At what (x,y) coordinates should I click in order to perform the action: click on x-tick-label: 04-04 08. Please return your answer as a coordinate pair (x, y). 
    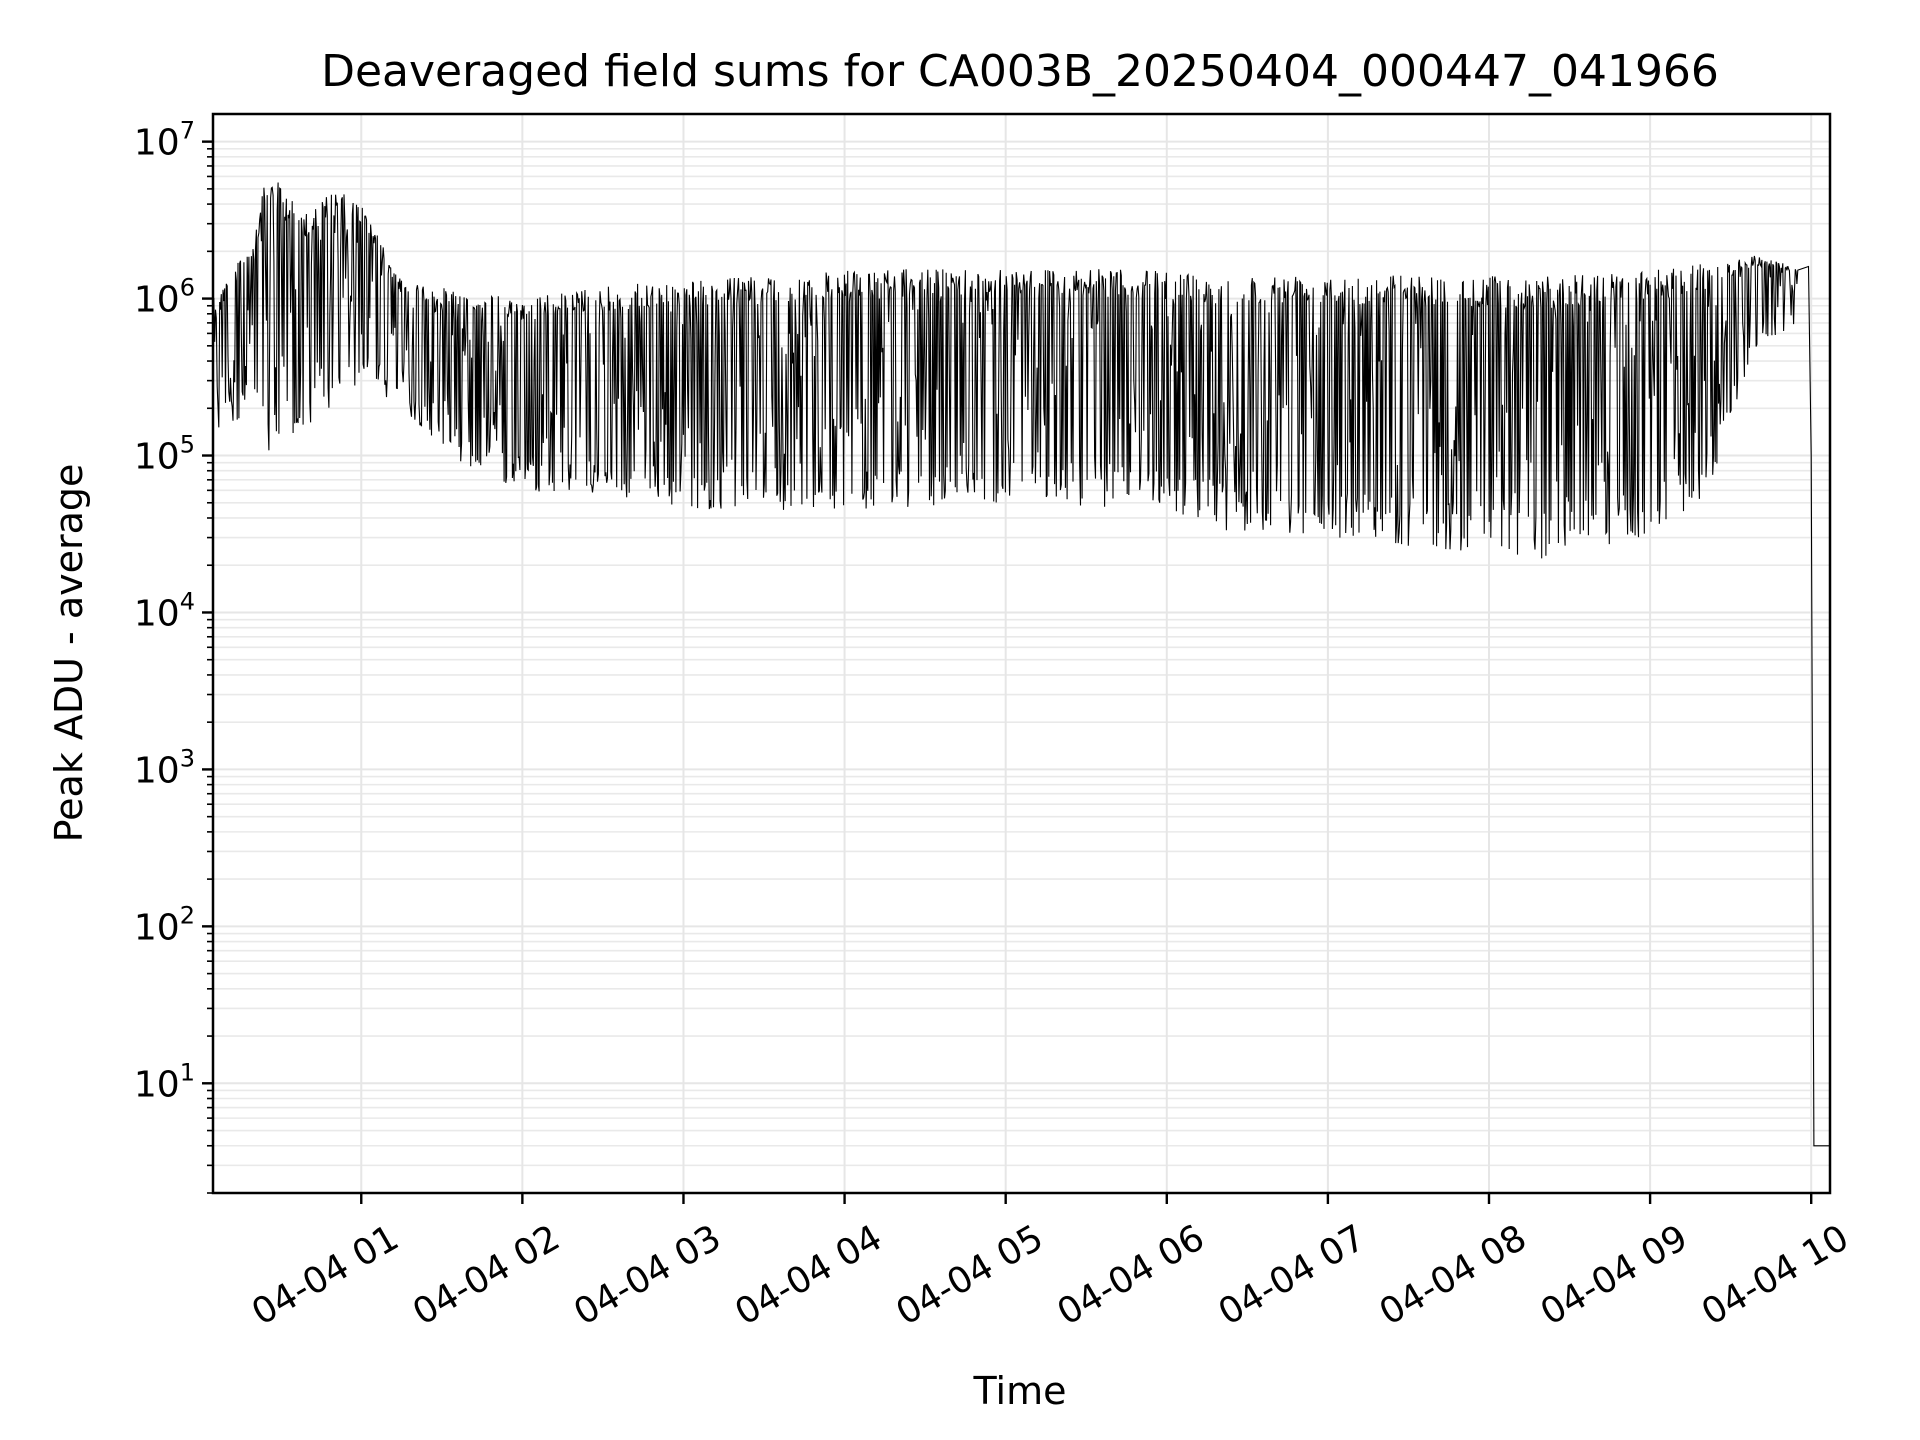
    Looking at the image, I should click on (1453, 1275).